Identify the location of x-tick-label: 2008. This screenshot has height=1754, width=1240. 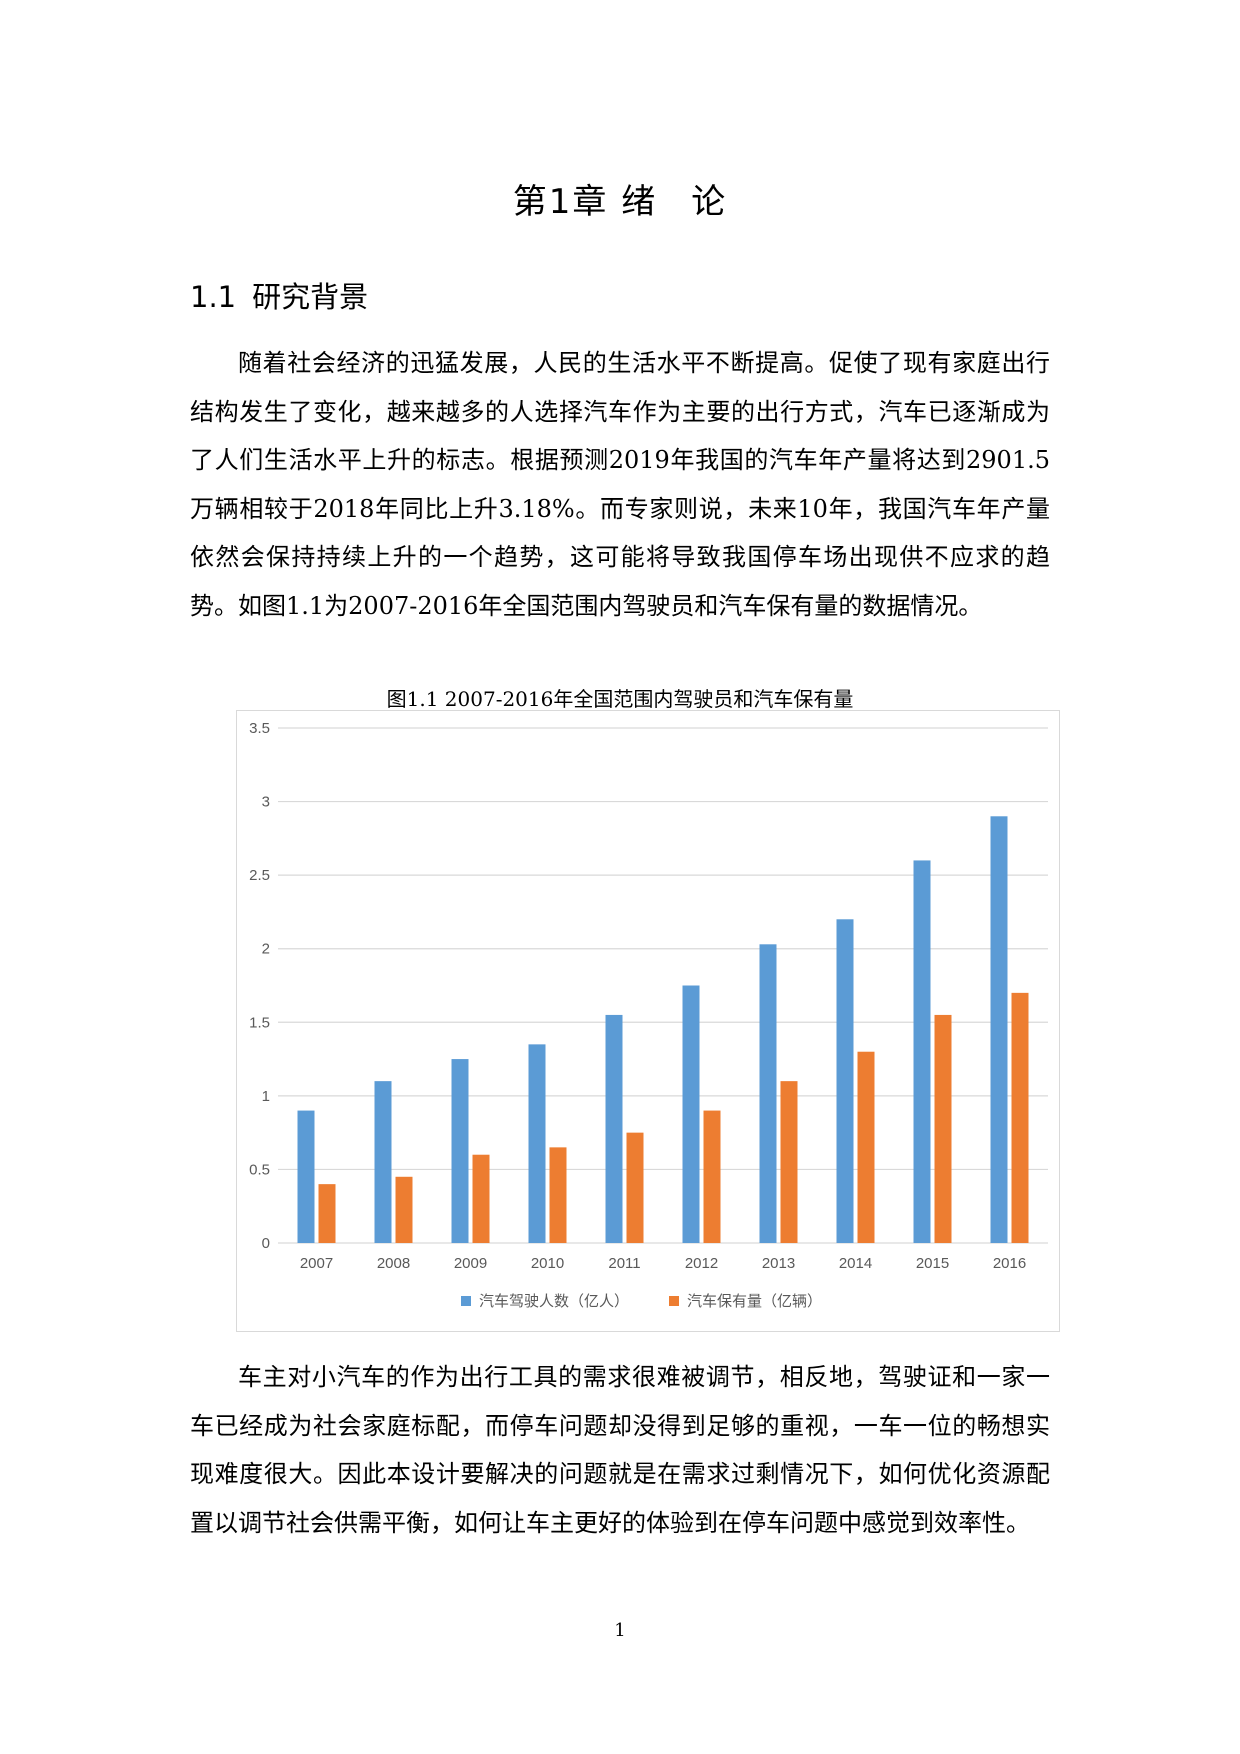
(393, 1263).